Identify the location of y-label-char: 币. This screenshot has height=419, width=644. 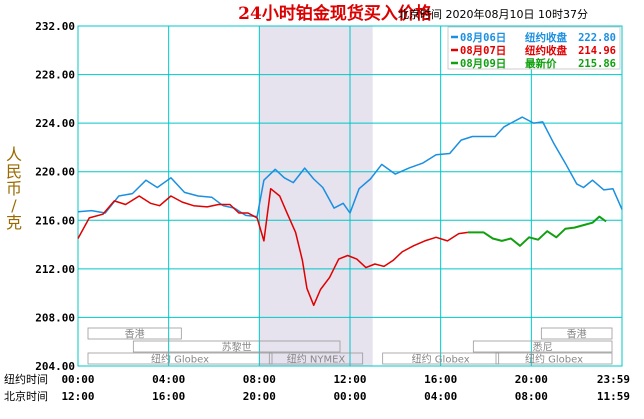
(14, 188).